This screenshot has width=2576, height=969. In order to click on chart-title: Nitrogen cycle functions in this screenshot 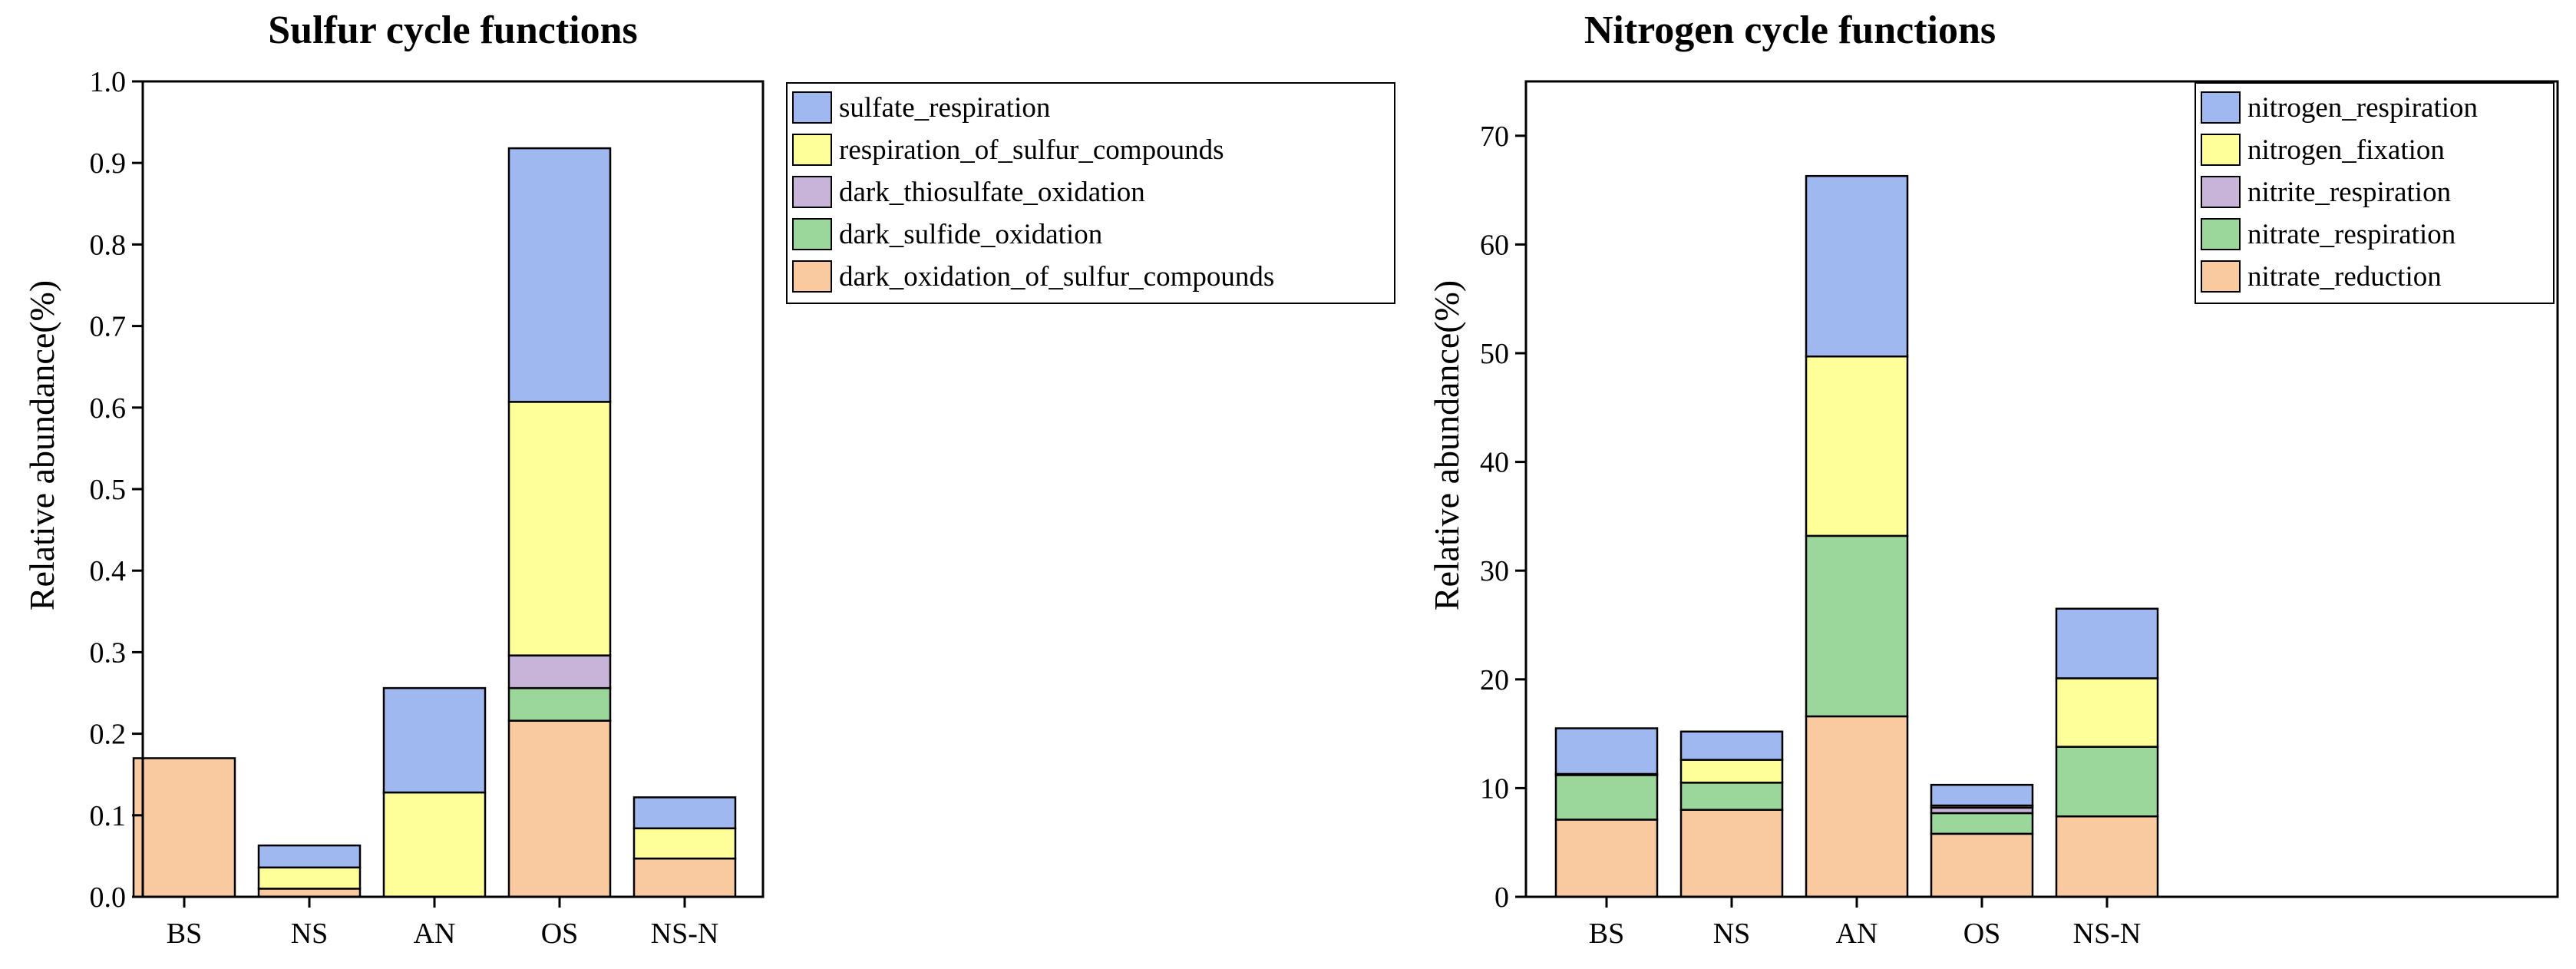, I will do `click(1790, 30)`.